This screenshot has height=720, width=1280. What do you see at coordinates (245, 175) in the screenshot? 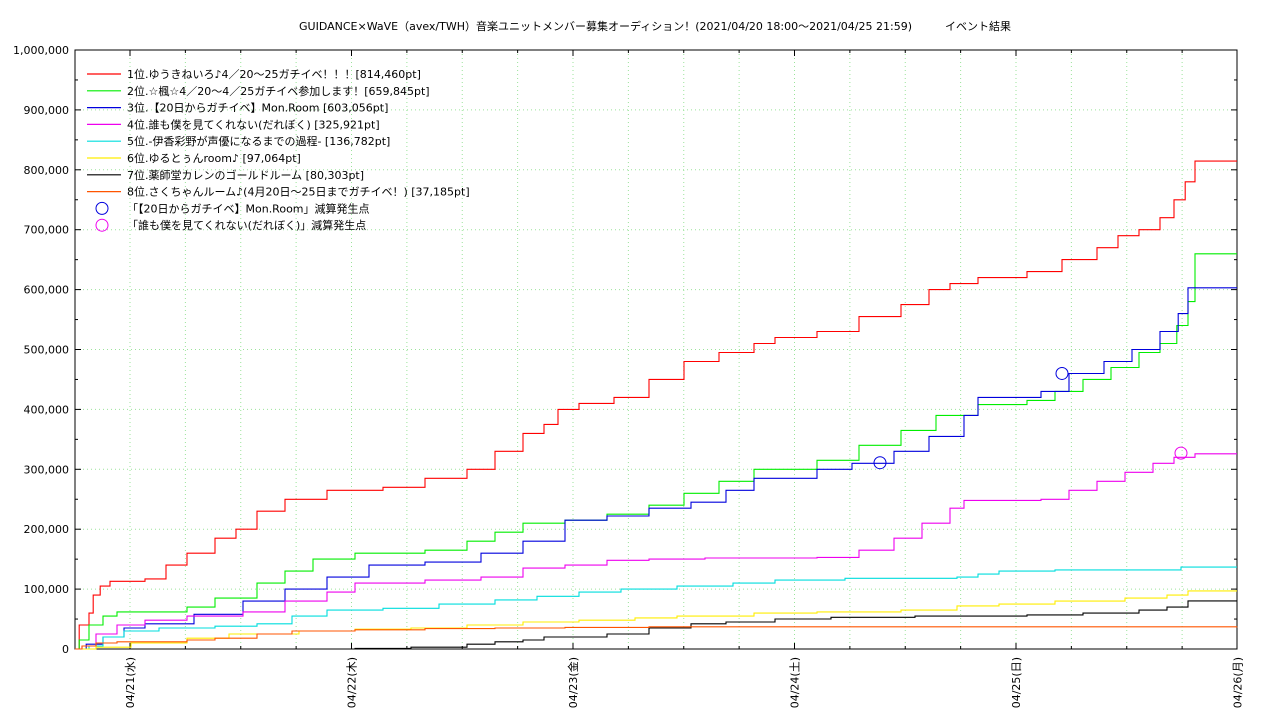
I see `legend-label: 7位.薬師堂カレンのゴールドルーム [80,303pt]` at bounding box center [245, 175].